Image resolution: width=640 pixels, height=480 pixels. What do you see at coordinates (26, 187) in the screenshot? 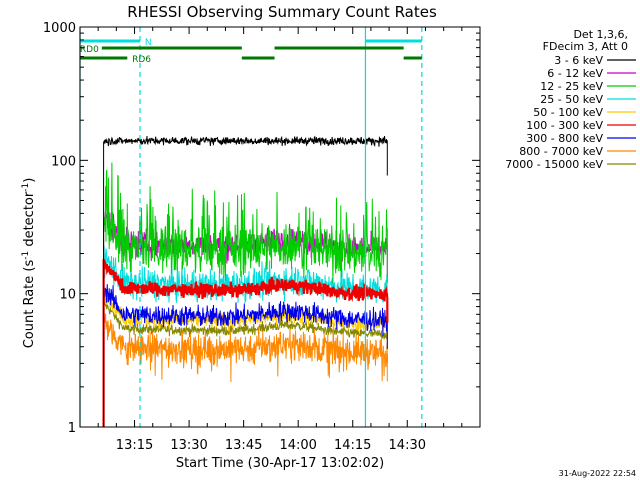
I see `ylabel-sup2: -1` at bounding box center [26, 187].